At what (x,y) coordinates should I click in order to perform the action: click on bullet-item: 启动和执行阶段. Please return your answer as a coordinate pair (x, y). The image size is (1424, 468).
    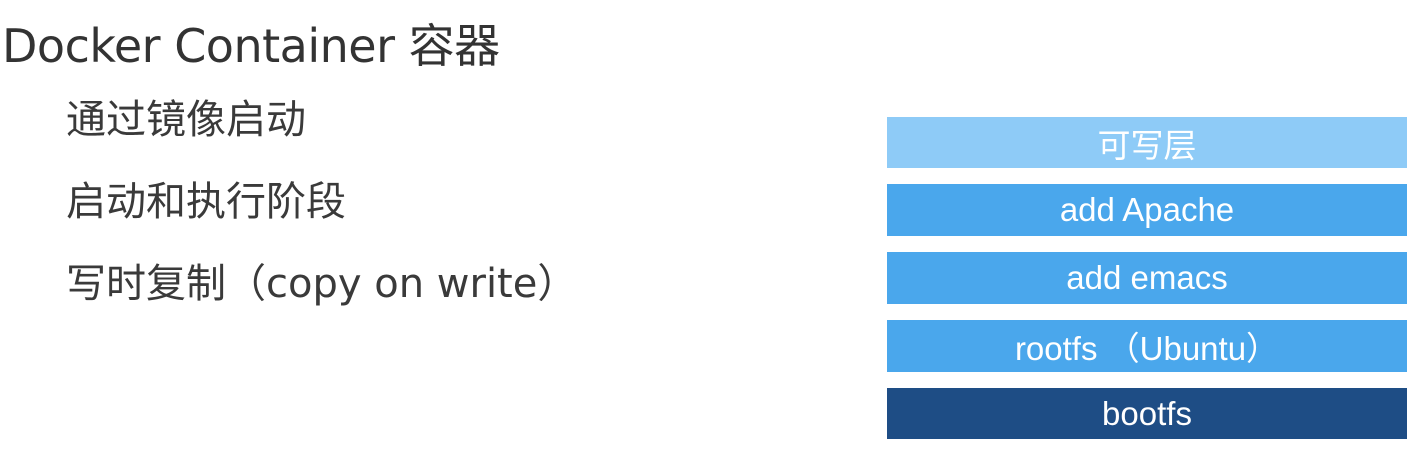
    Looking at the image, I should click on (206, 202).